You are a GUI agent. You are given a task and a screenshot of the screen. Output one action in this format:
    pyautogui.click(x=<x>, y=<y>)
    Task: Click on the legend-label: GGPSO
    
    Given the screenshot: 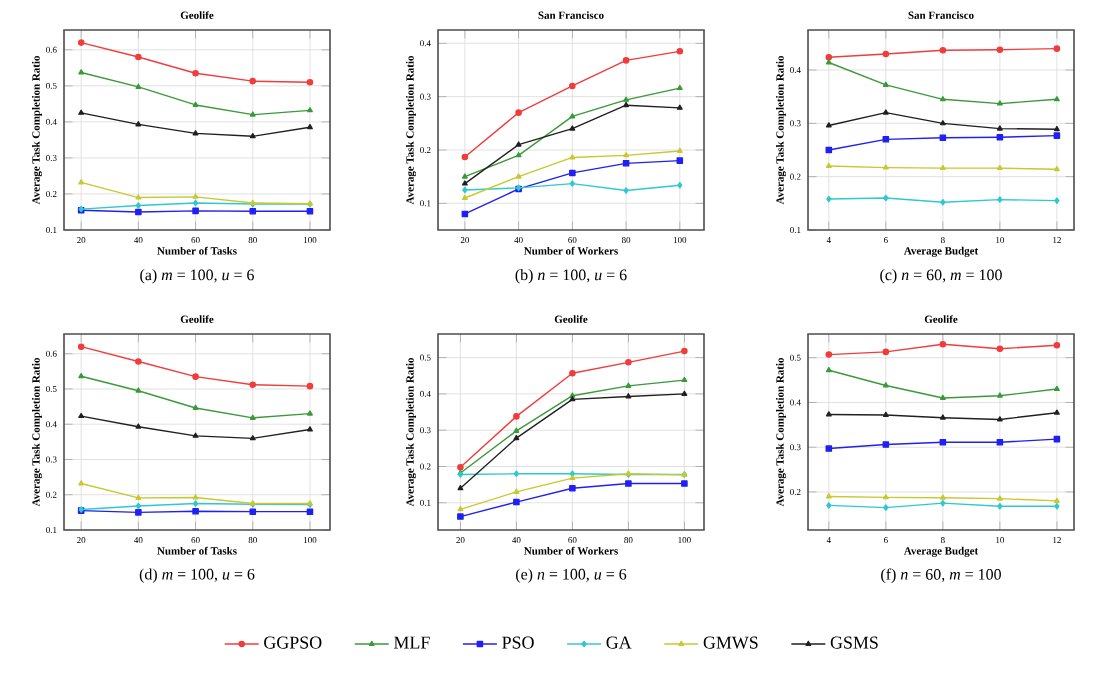 What is the action you would take?
    pyautogui.click(x=293, y=642)
    